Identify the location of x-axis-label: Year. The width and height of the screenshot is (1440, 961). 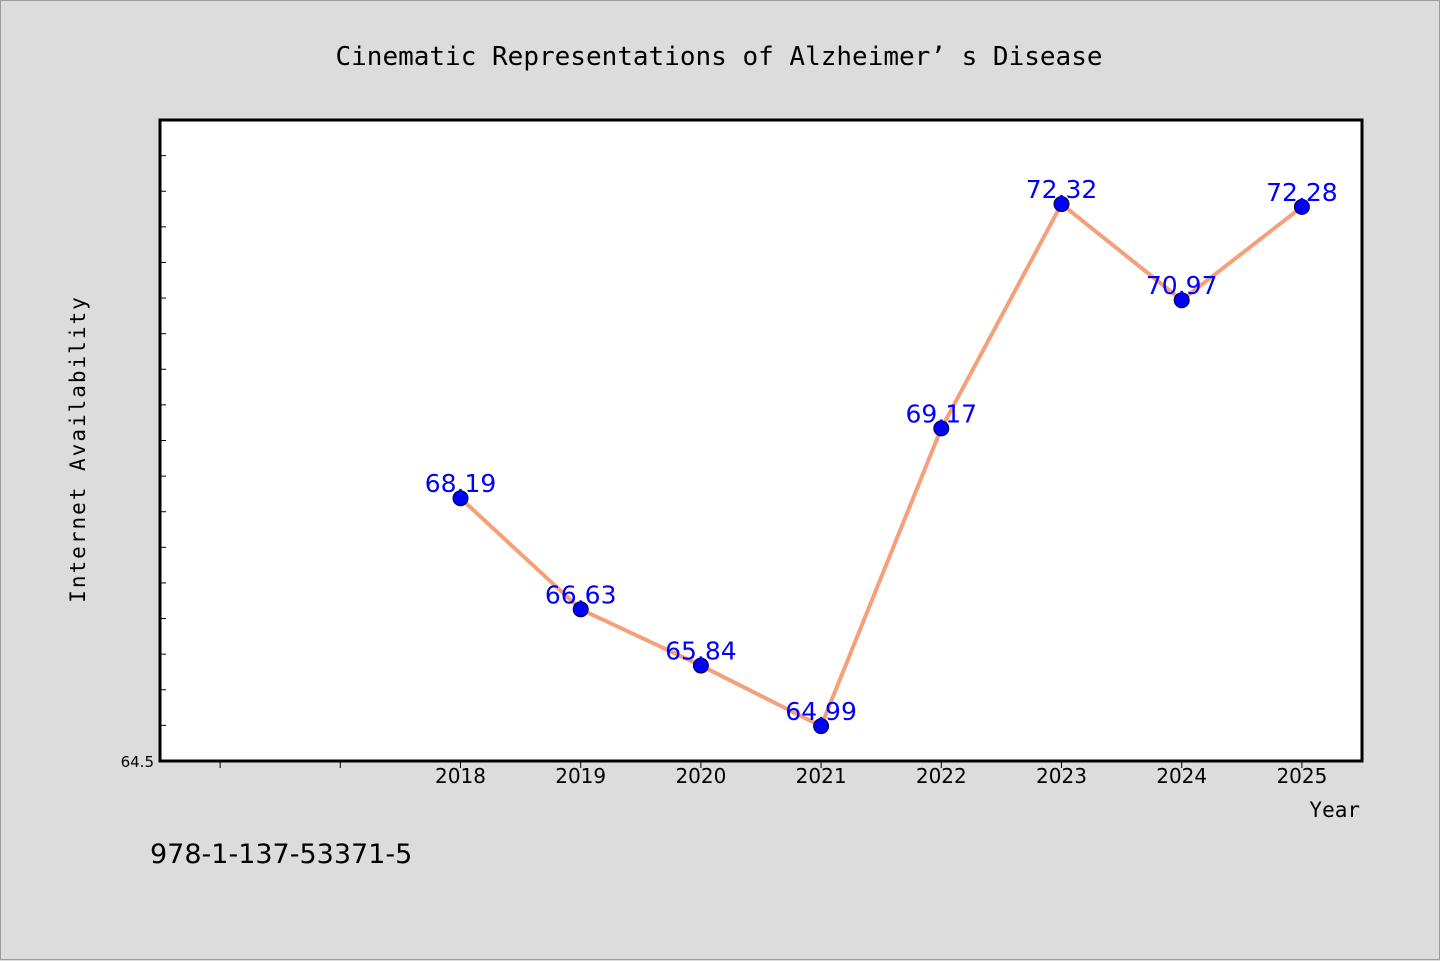
(1334, 810).